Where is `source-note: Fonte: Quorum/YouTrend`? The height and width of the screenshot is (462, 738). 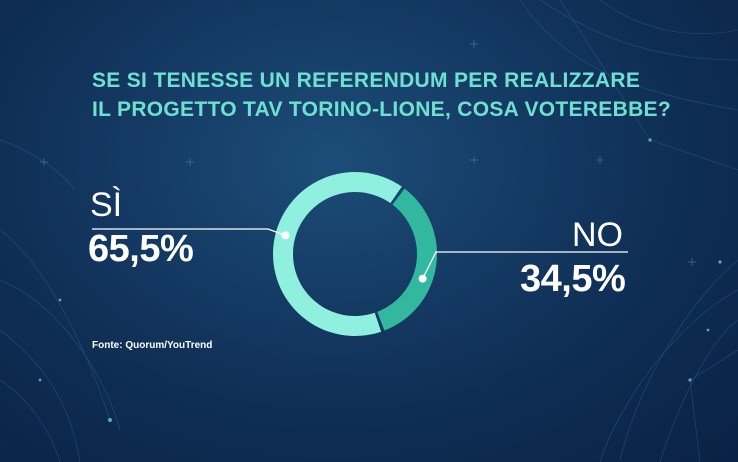
source-note: Fonte: Quorum/YouTrend is located at coordinates (152, 345).